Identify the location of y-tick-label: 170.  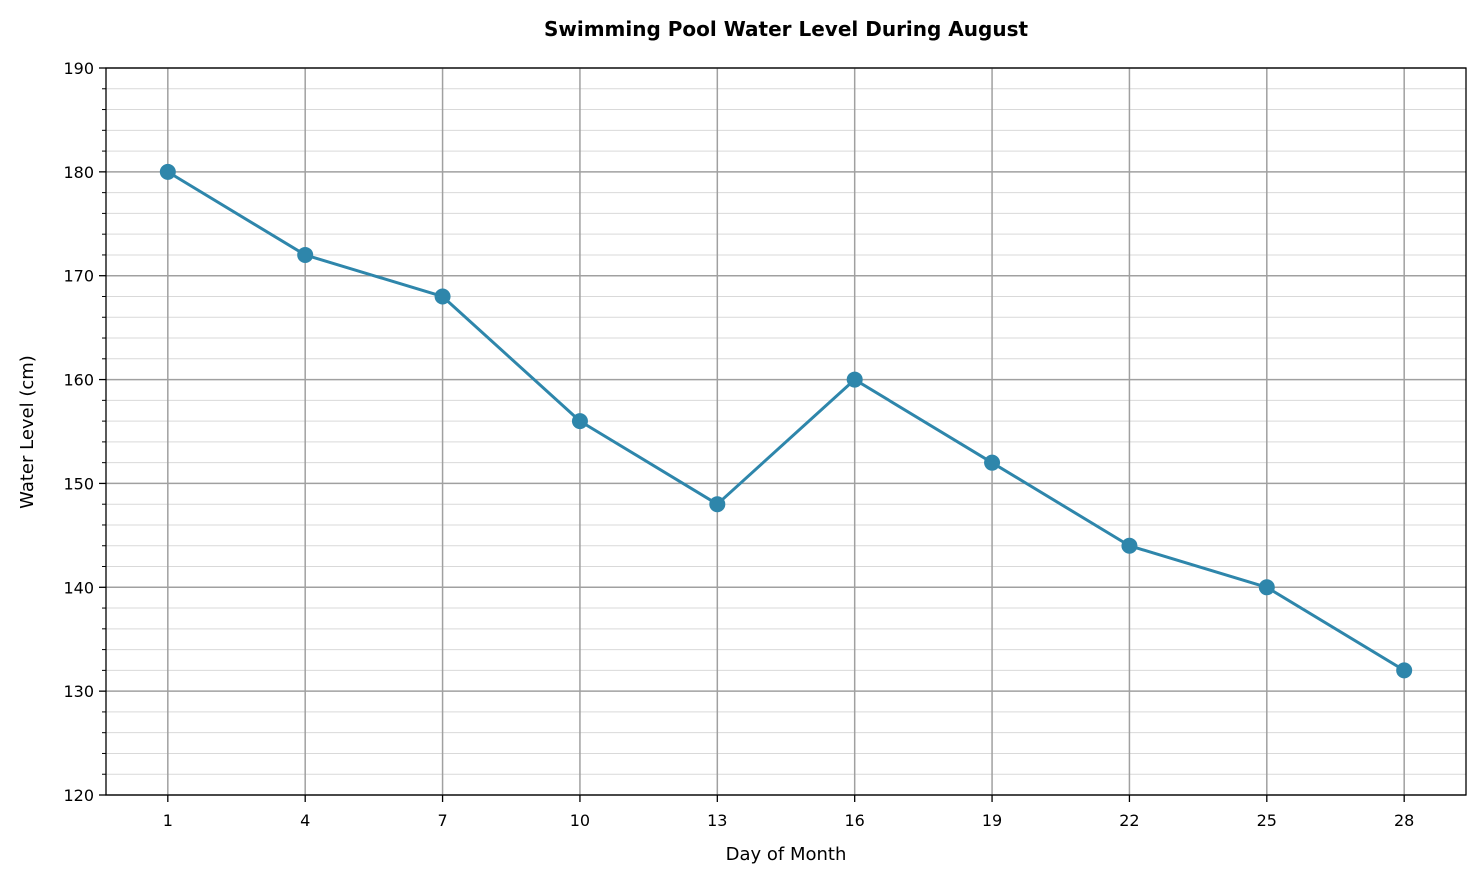
(78, 276).